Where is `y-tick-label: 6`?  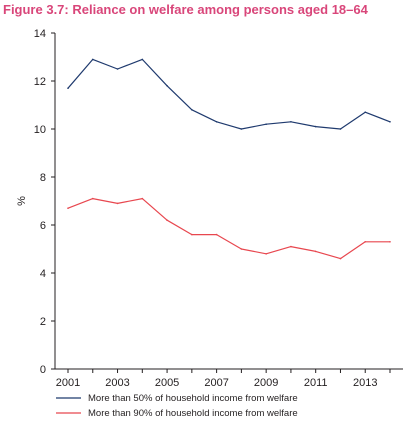 y-tick-label: 6 is located at coordinates (43, 226).